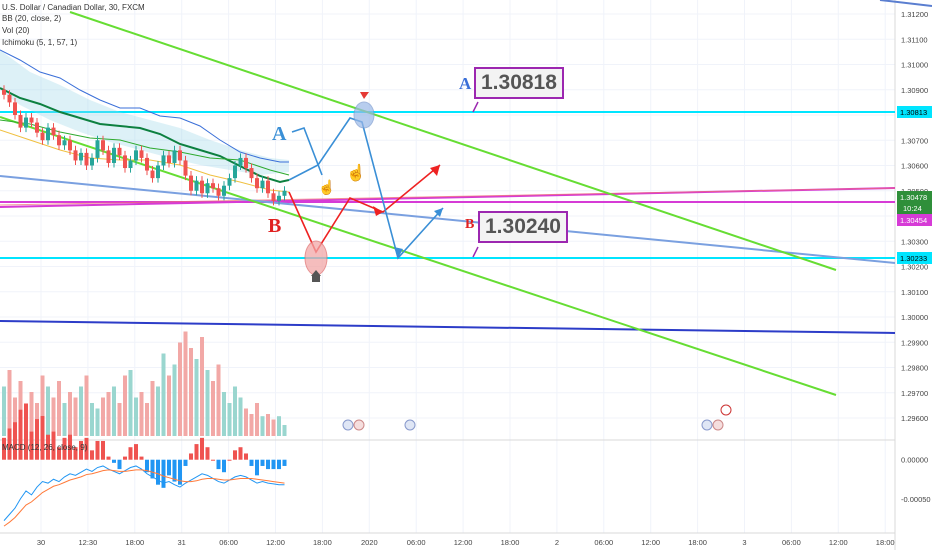 The image size is (932, 550). Describe the element at coordinates (279, 134) in the screenshot. I see `wave-label-a: A` at that location.